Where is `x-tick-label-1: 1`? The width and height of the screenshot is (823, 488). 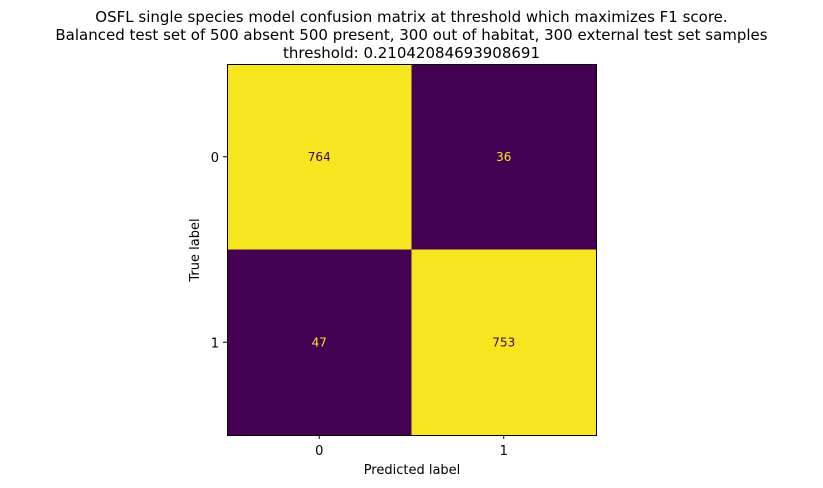
x-tick-label-1: 1 is located at coordinates (504, 451).